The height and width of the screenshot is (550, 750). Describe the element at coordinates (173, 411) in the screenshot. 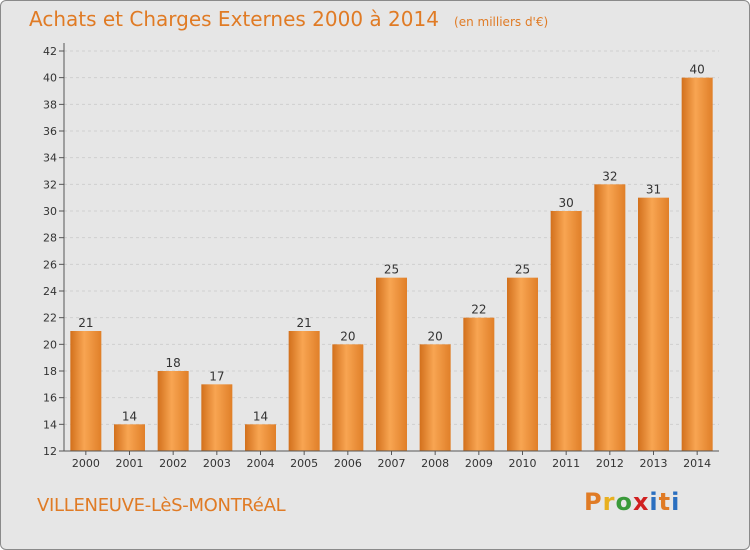

I see `bar-2002` at that location.